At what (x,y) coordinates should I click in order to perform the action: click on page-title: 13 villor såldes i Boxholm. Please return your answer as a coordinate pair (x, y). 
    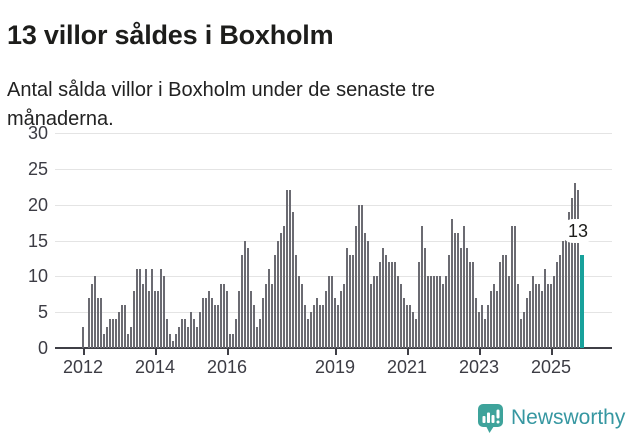
    Looking at the image, I should click on (170, 35).